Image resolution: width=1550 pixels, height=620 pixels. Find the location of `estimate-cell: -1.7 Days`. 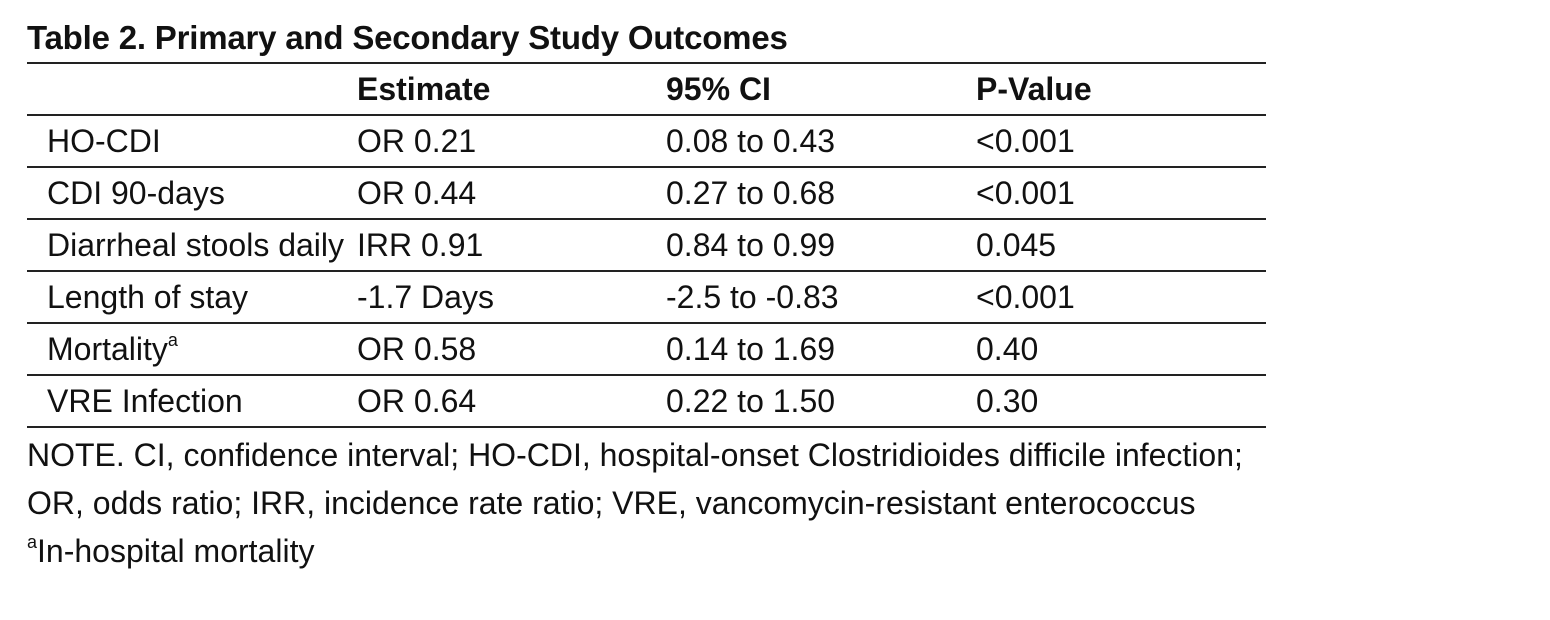

estimate-cell: -1.7 Days is located at coordinates (425, 297).